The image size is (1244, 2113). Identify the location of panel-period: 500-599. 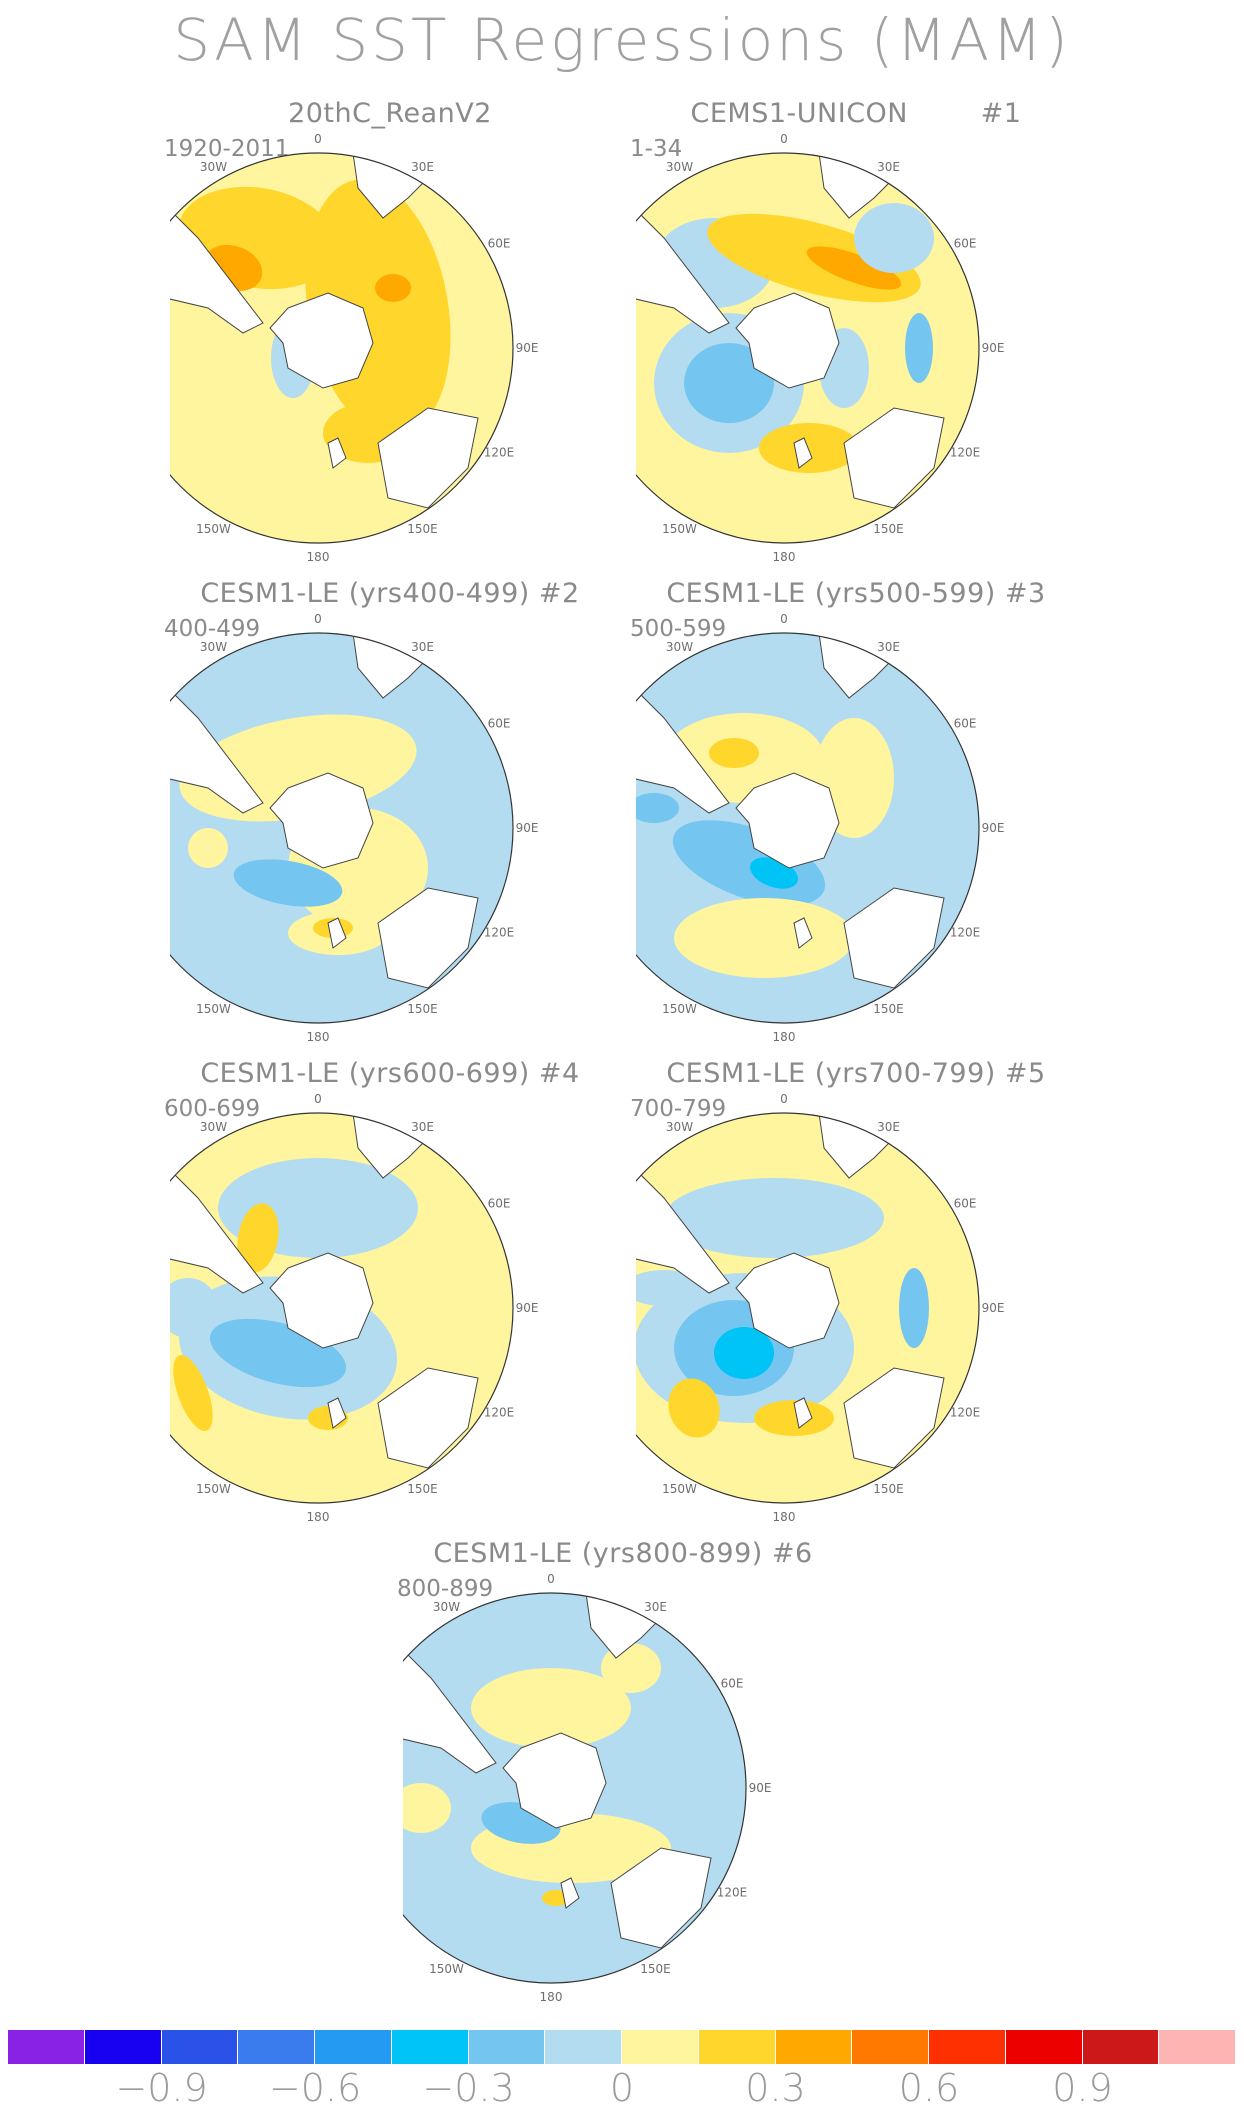
(678, 629).